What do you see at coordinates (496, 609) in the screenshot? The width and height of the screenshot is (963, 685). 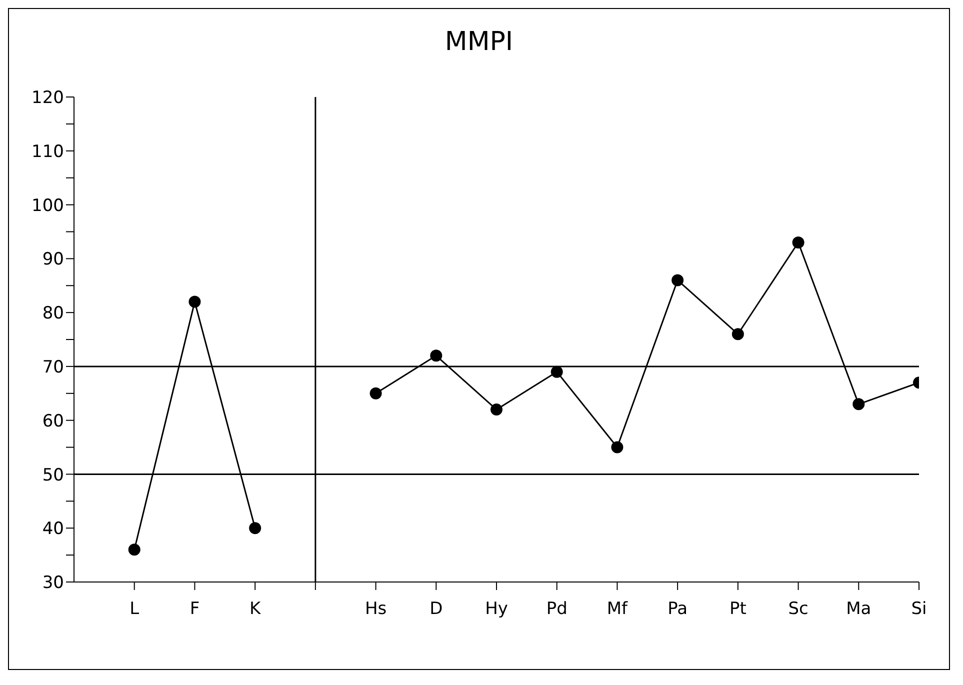 I see `x-tick-label: Hy` at bounding box center [496, 609].